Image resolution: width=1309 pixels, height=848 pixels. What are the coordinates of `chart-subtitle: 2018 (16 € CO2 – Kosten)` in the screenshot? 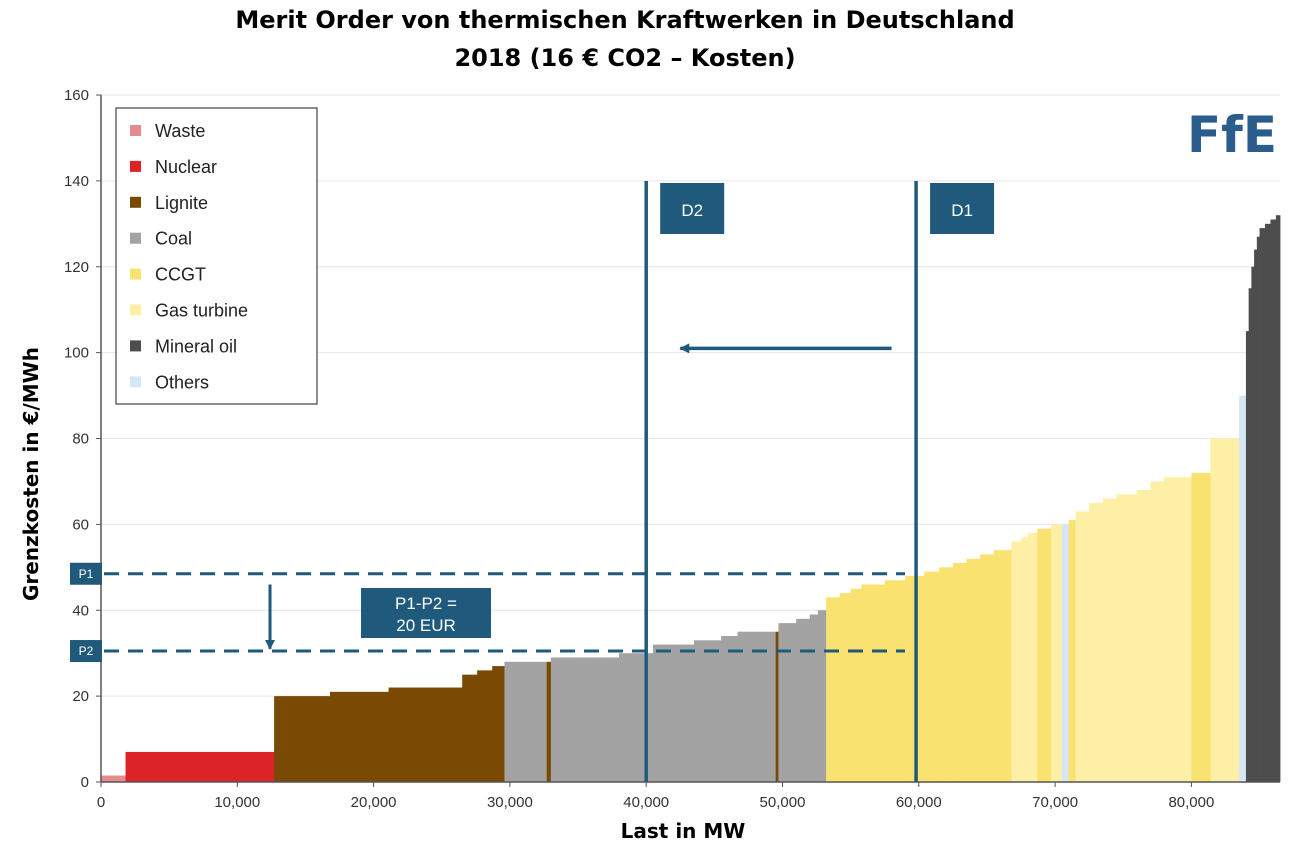 It's located at (625, 58).